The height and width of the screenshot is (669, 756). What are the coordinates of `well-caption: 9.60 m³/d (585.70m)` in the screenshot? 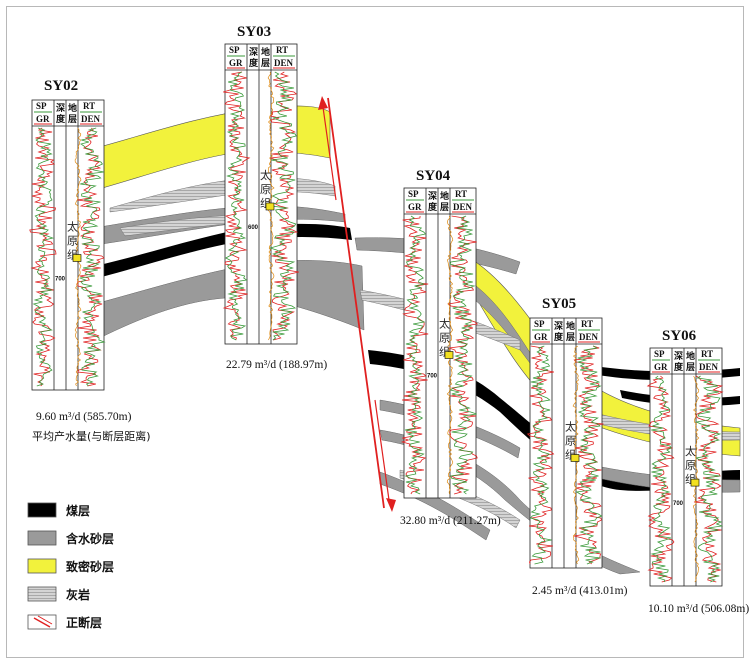 It's located at (84, 417).